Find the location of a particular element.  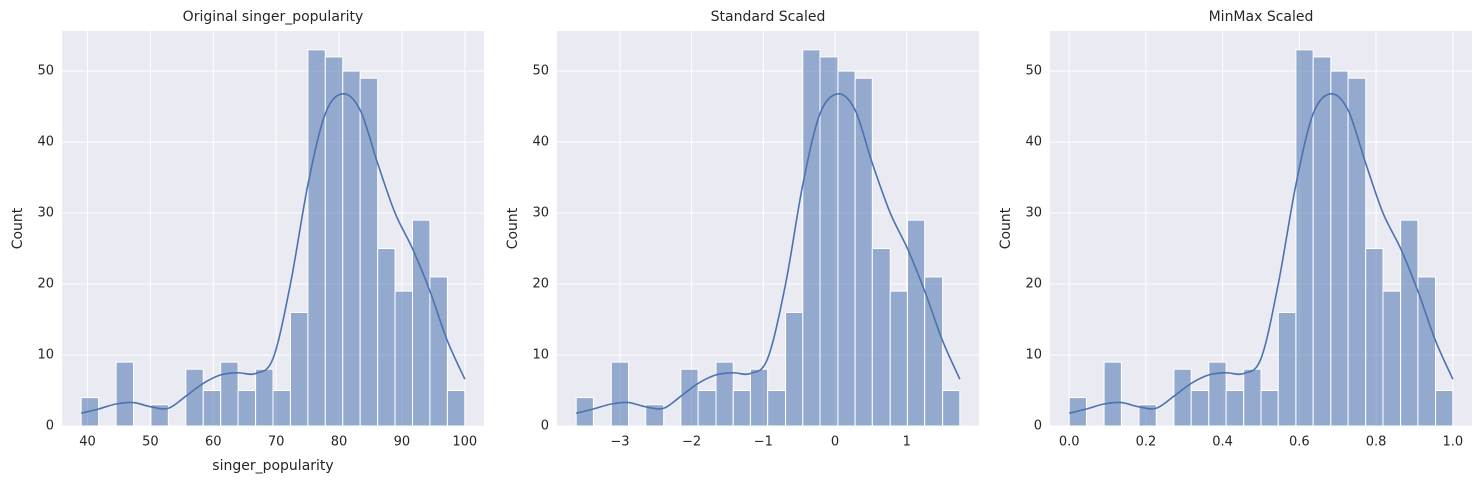

x-tick-label: 80 is located at coordinates (339, 442).